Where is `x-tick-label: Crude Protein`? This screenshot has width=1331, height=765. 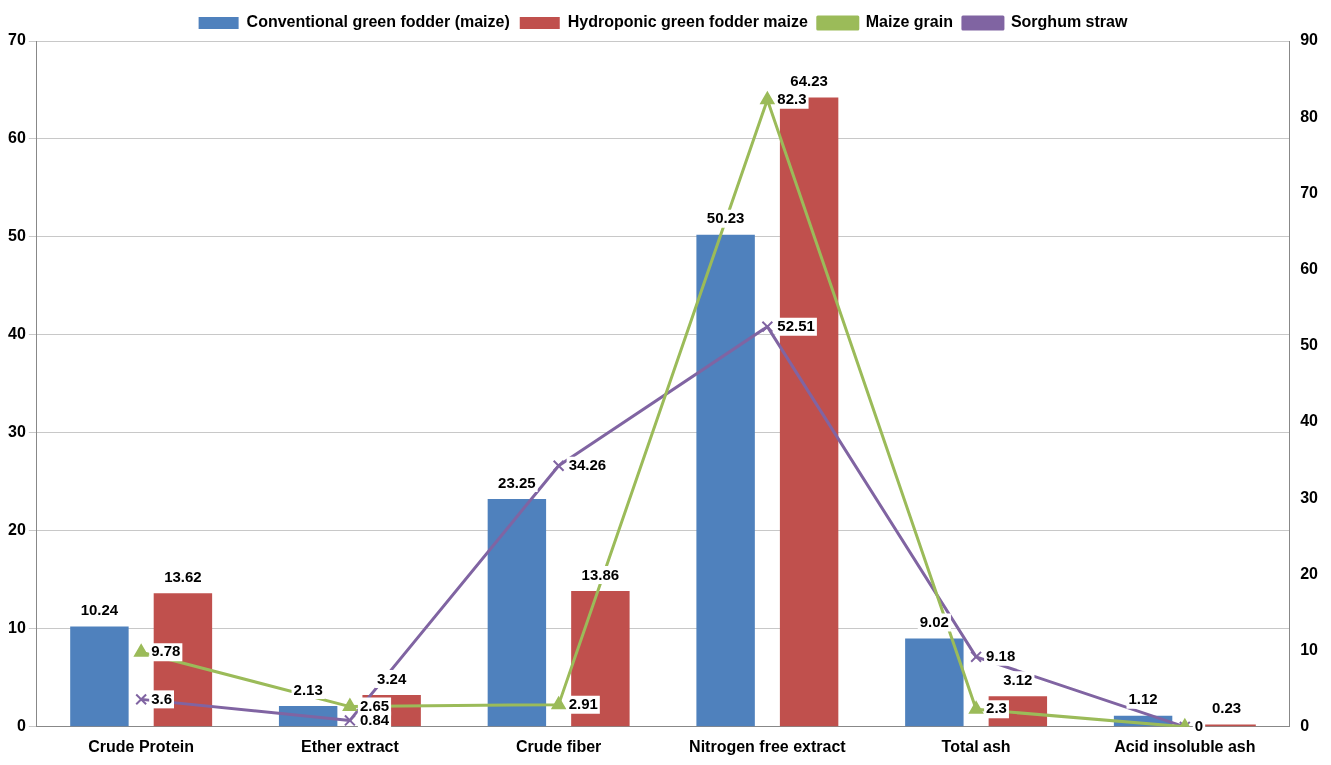
x-tick-label: Crude Protein is located at coordinates (141, 746).